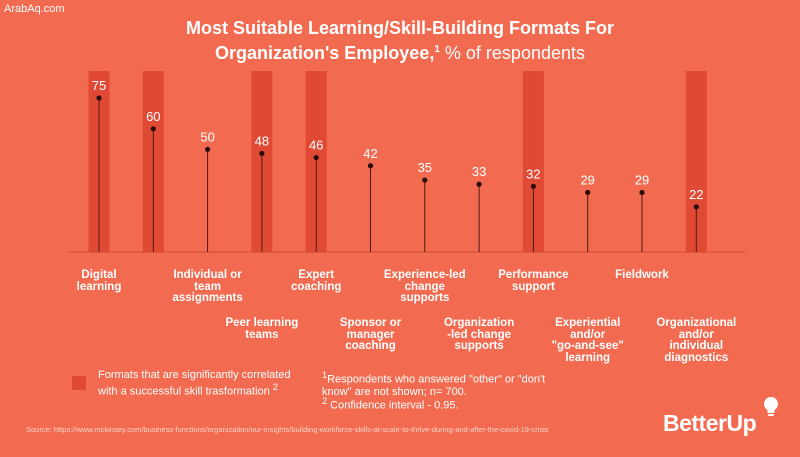  I want to click on category-label: Fieldwork, so click(642, 275).